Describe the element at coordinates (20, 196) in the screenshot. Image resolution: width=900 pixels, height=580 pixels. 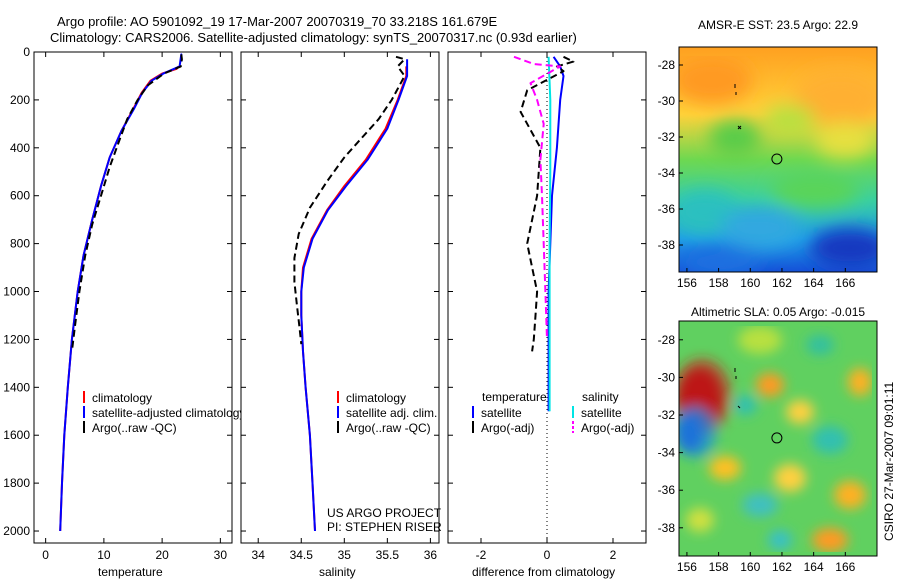
I see `y-tick-label: 600` at that location.